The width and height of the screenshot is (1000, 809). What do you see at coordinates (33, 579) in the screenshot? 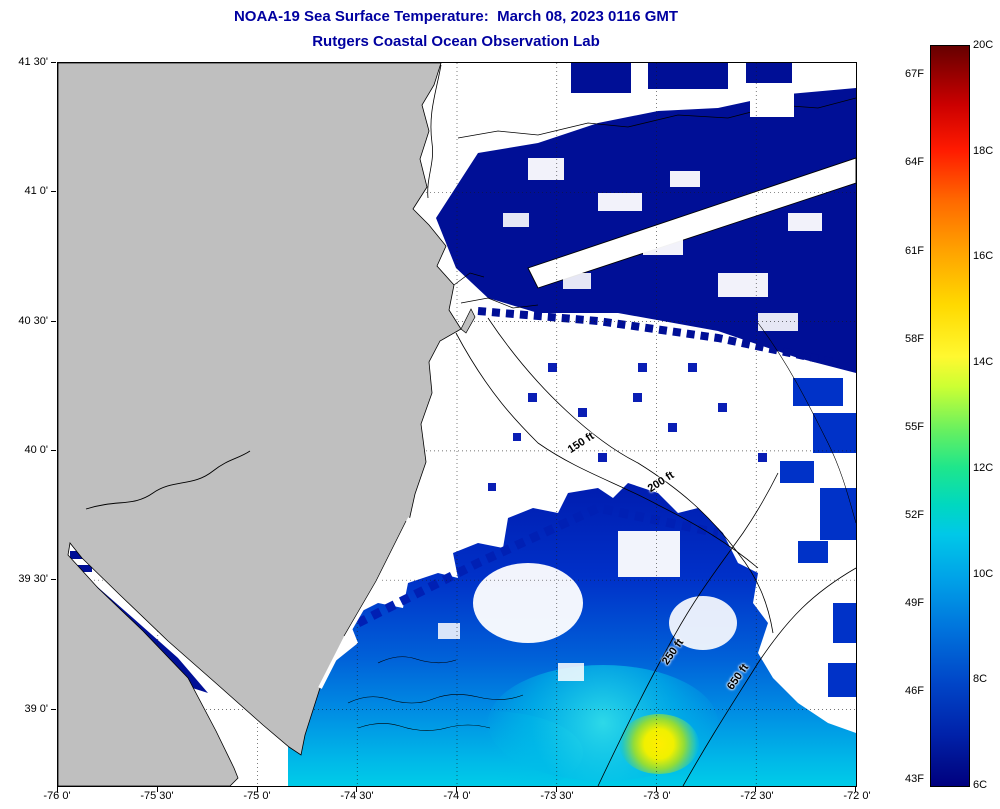
I see `y-tick-label: 39 30'` at bounding box center [33, 579].